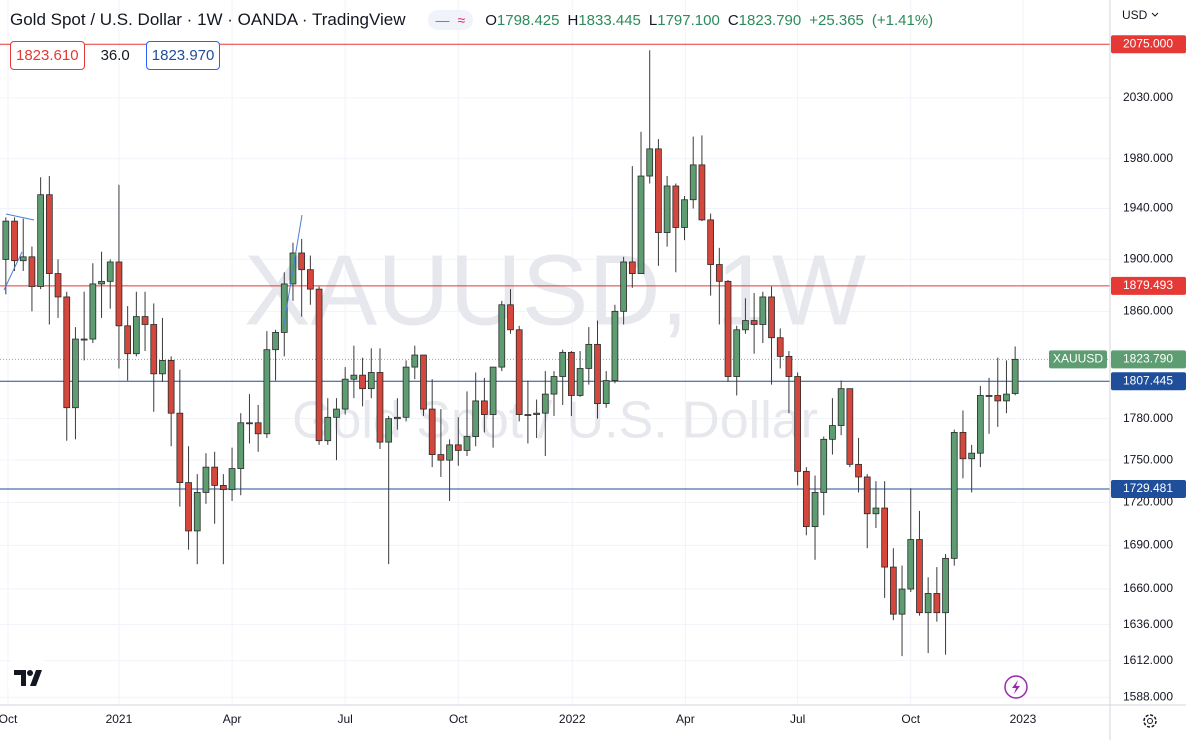 The height and width of the screenshot is (740, 1186). What do you see at coordinates (1148, 624) in the screenshot?
I see `y-tick-label: 1636.000` at bounding box center [1148, 624].